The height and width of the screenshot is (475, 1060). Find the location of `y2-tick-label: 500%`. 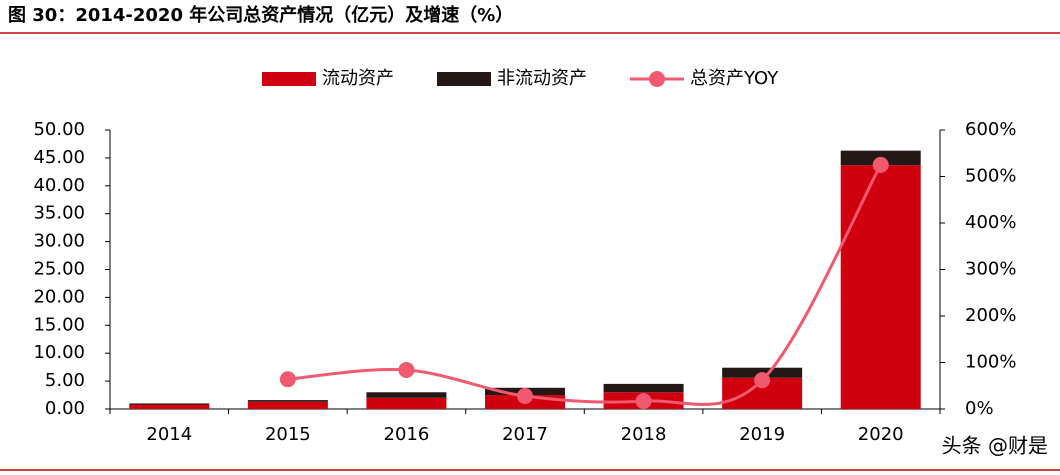

y2-tick-label: 500% is located at coordinates (990, 176).